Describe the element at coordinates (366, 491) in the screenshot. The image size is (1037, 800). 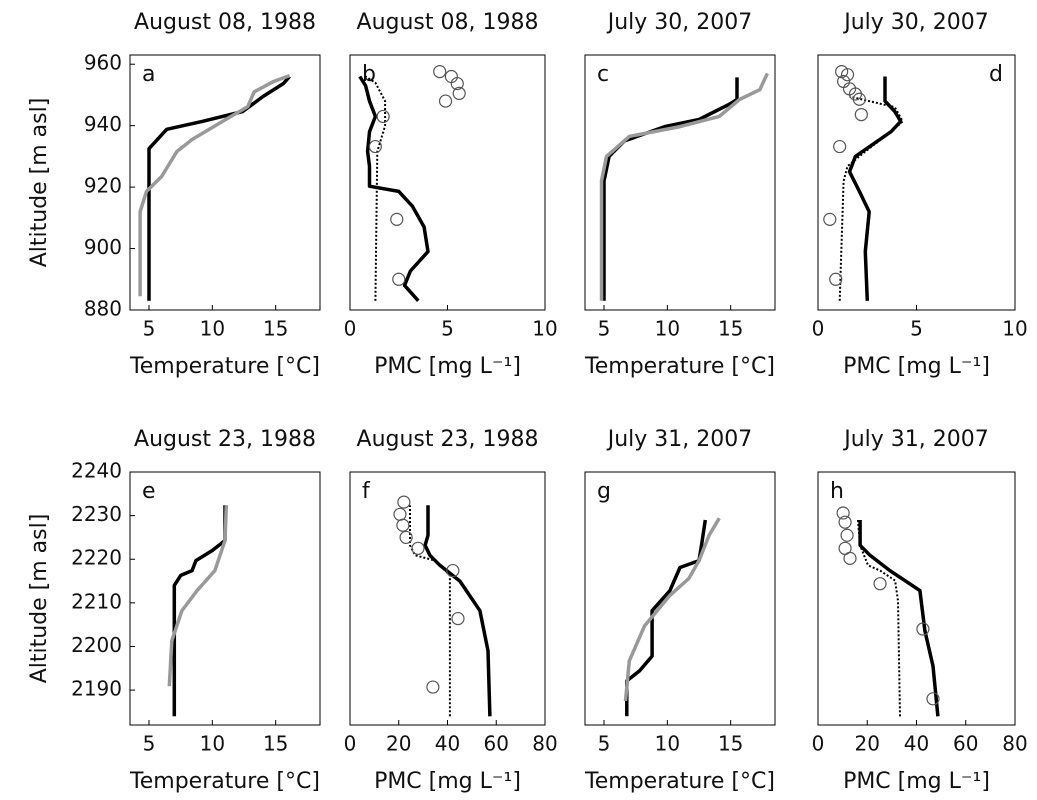
I see `panel-letter: f` at that location.